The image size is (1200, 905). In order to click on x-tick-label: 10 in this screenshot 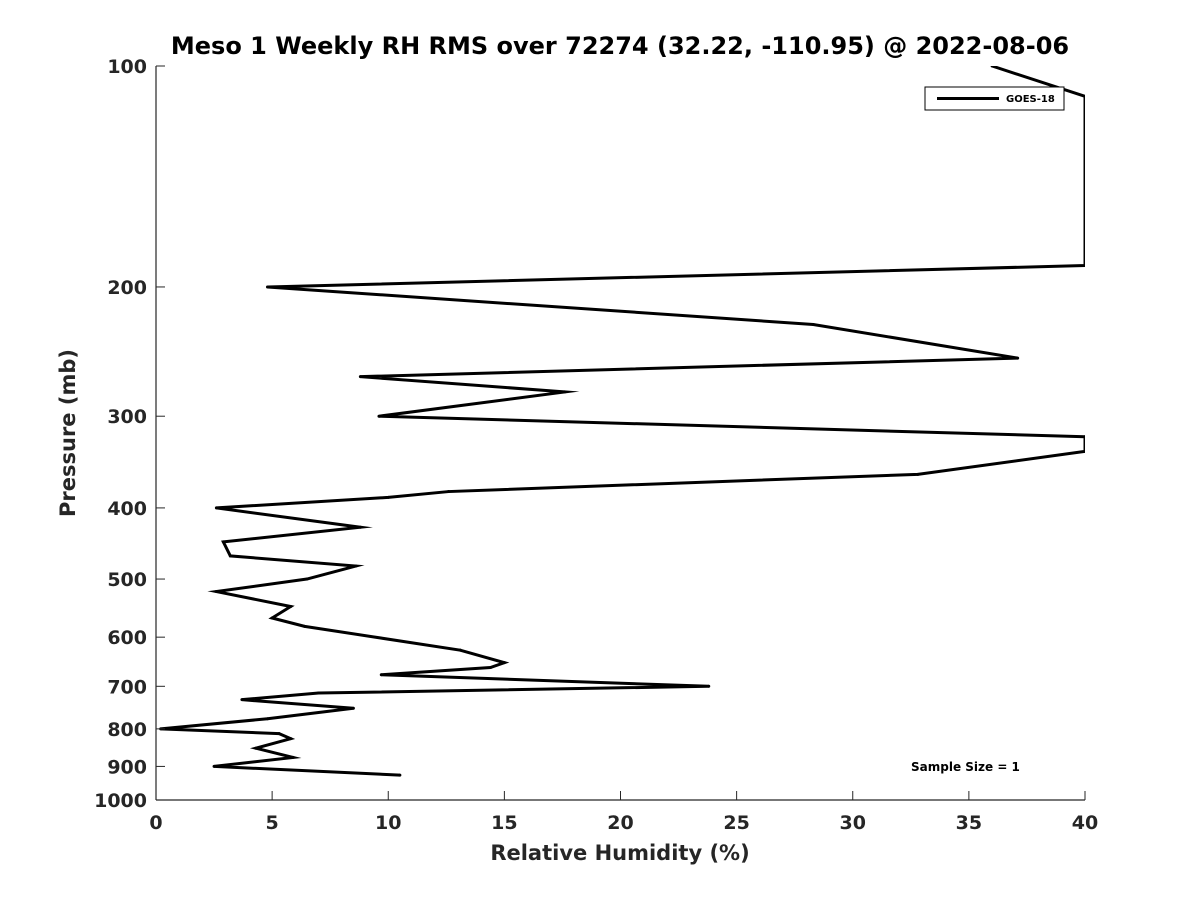, I will do `click(388, 823)`.